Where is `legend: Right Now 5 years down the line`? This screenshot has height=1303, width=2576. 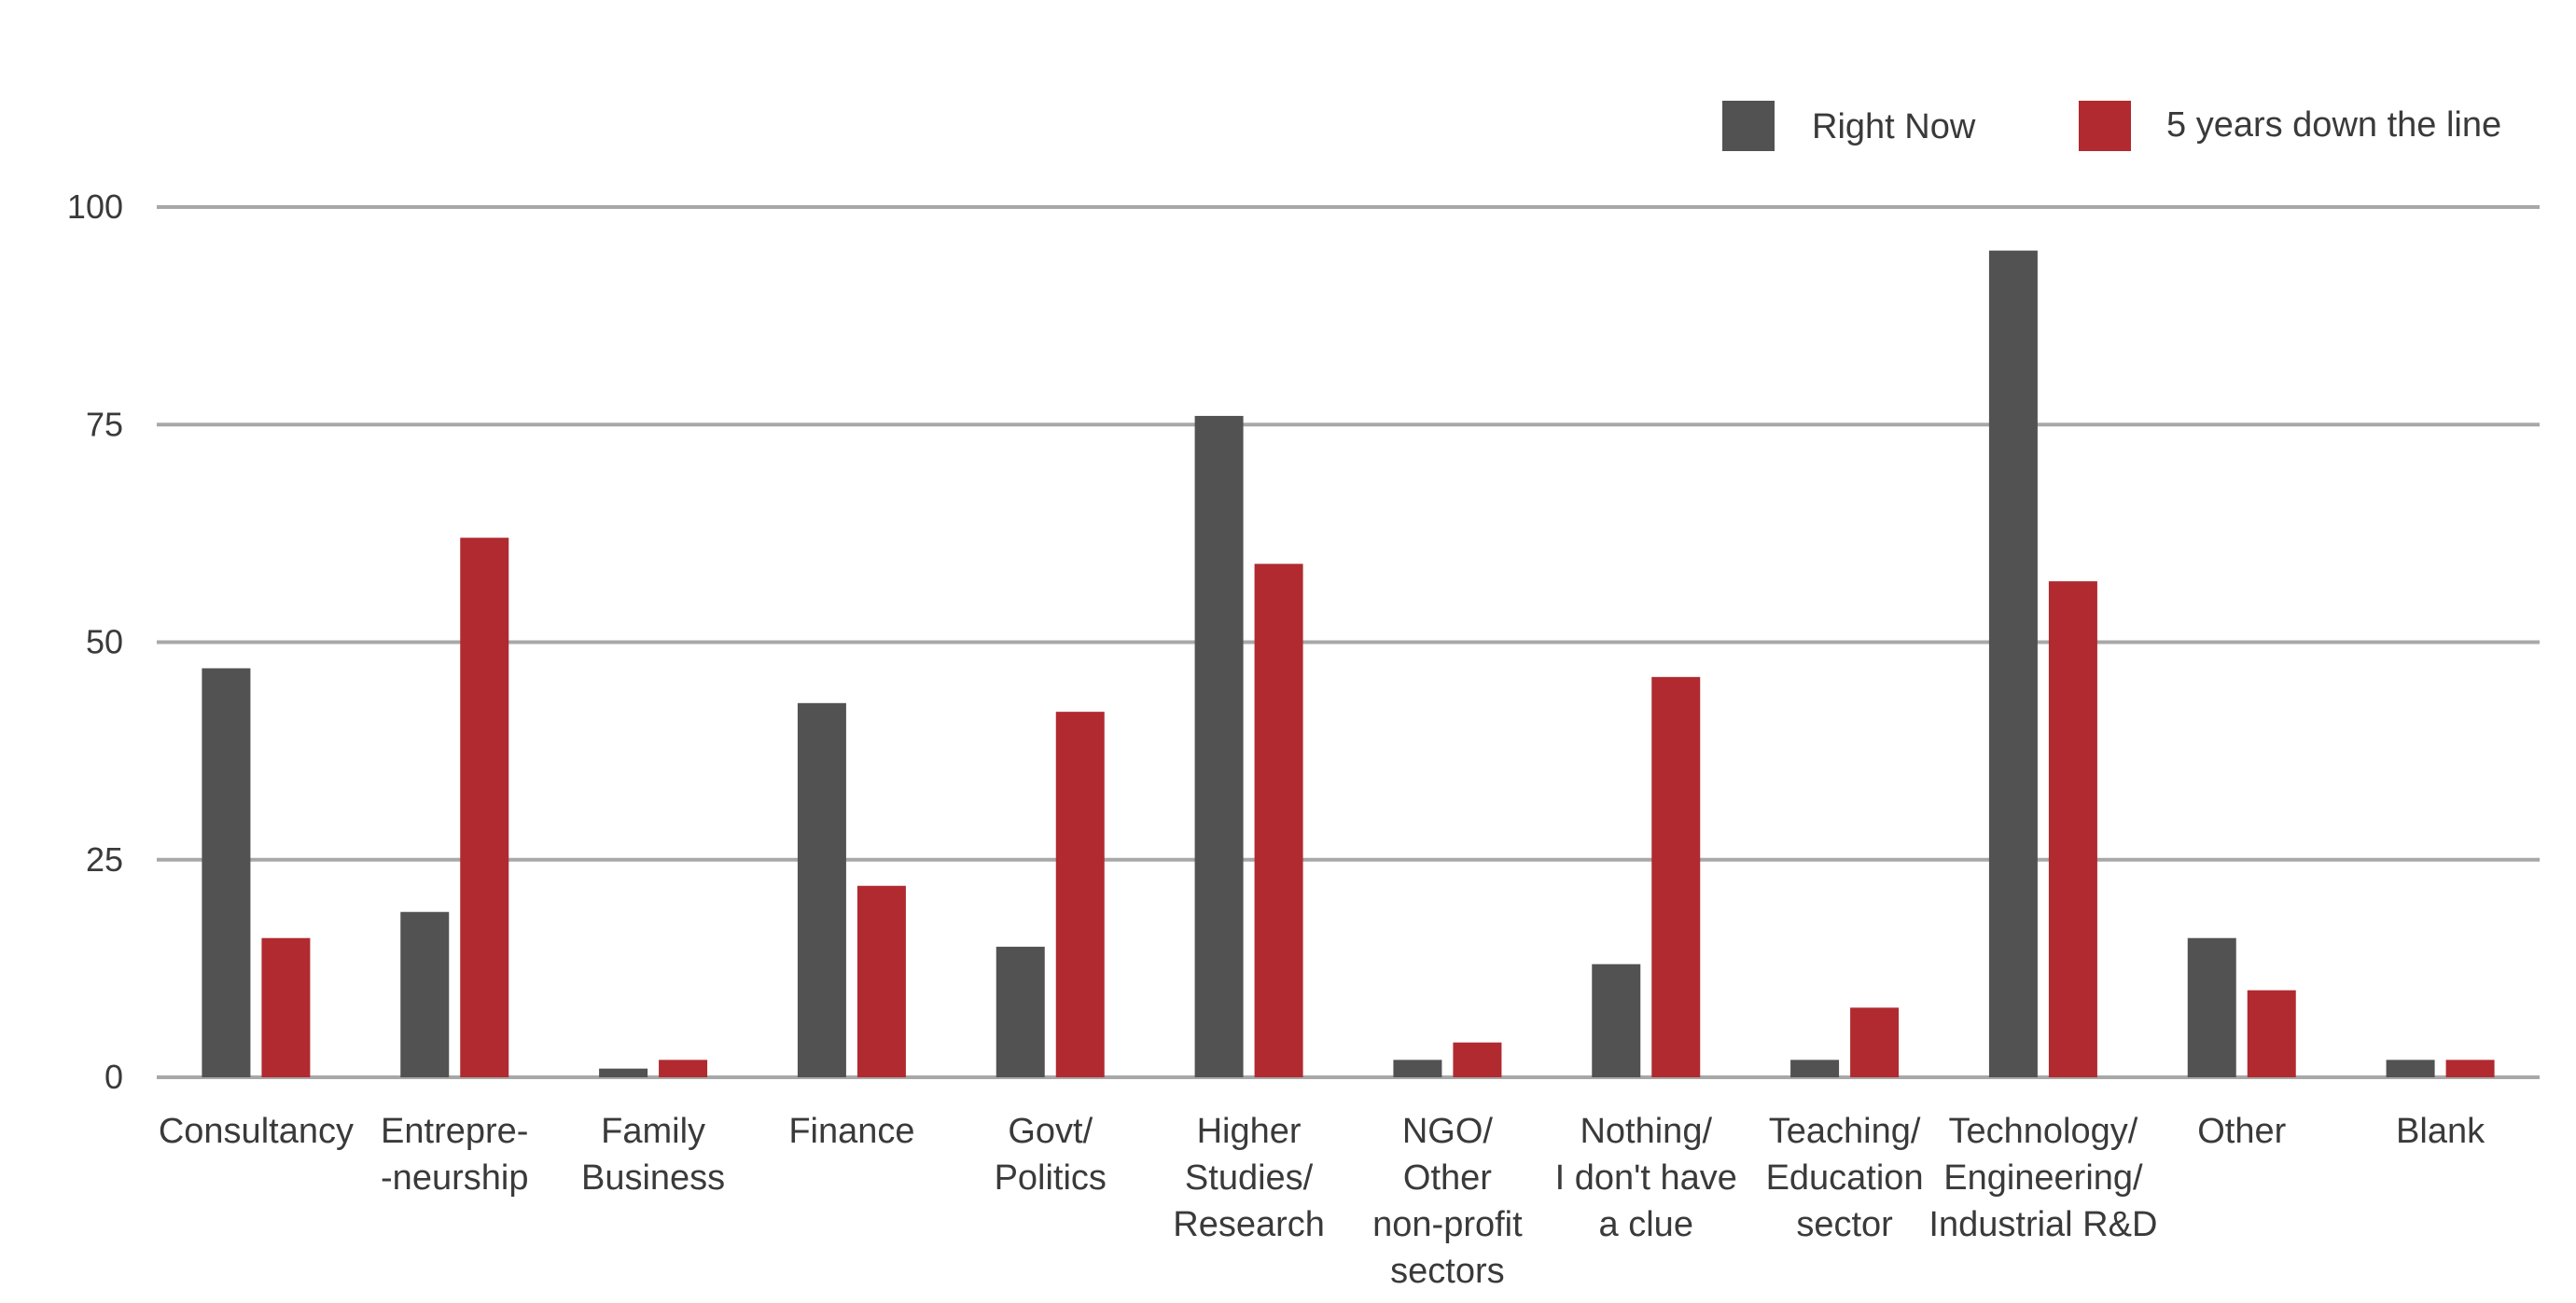
legend: Right Now 5 years down the line is located at coordinates (2111, 126).